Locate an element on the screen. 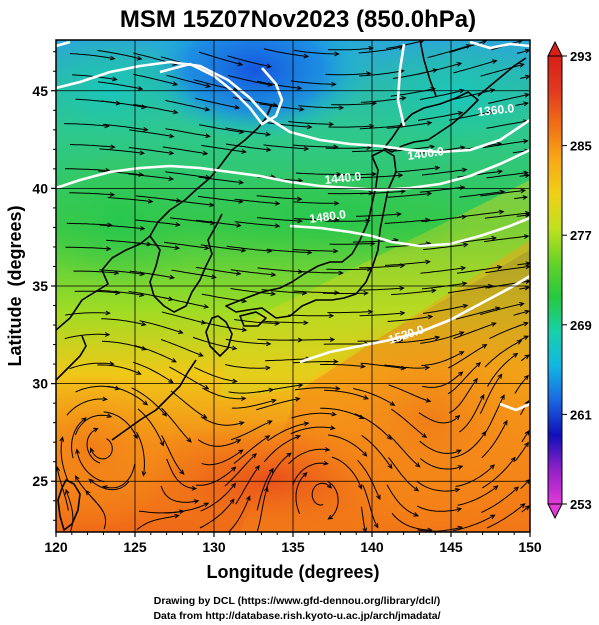 This screenshot has width=599, height=625. x-axis-label: Longitude (degrees) is located at coordinates (292, 572).